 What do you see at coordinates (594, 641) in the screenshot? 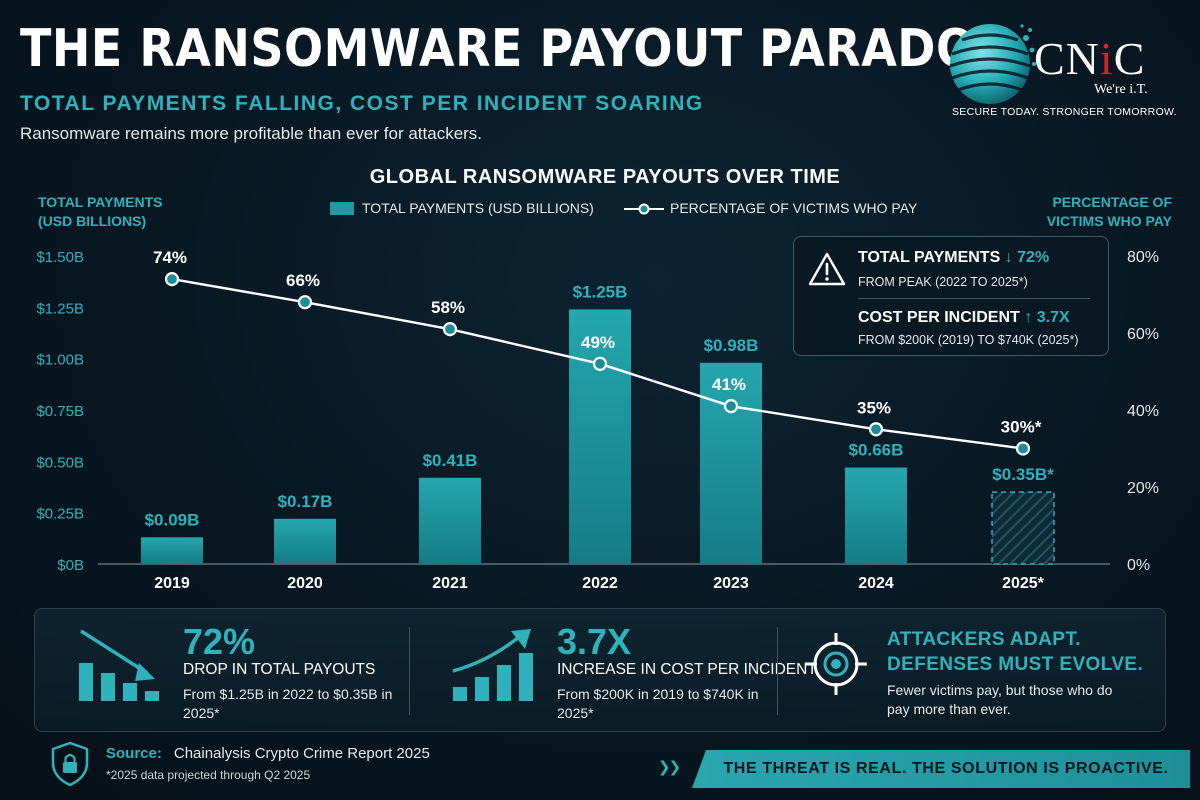
I see `stat-value: 3.7X` at bounding box center [594, 641].